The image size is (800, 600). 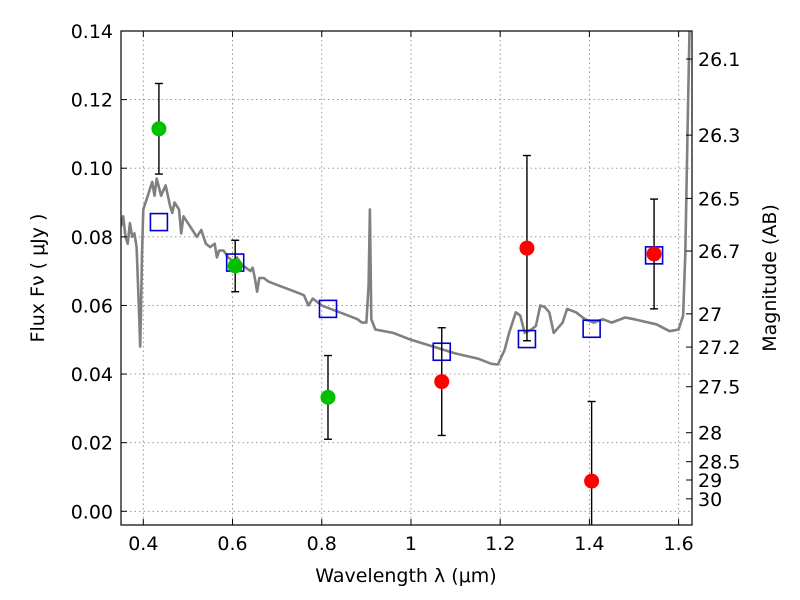 I want to click on mag-tick-label: 28.5, so click(x=719, y=463).